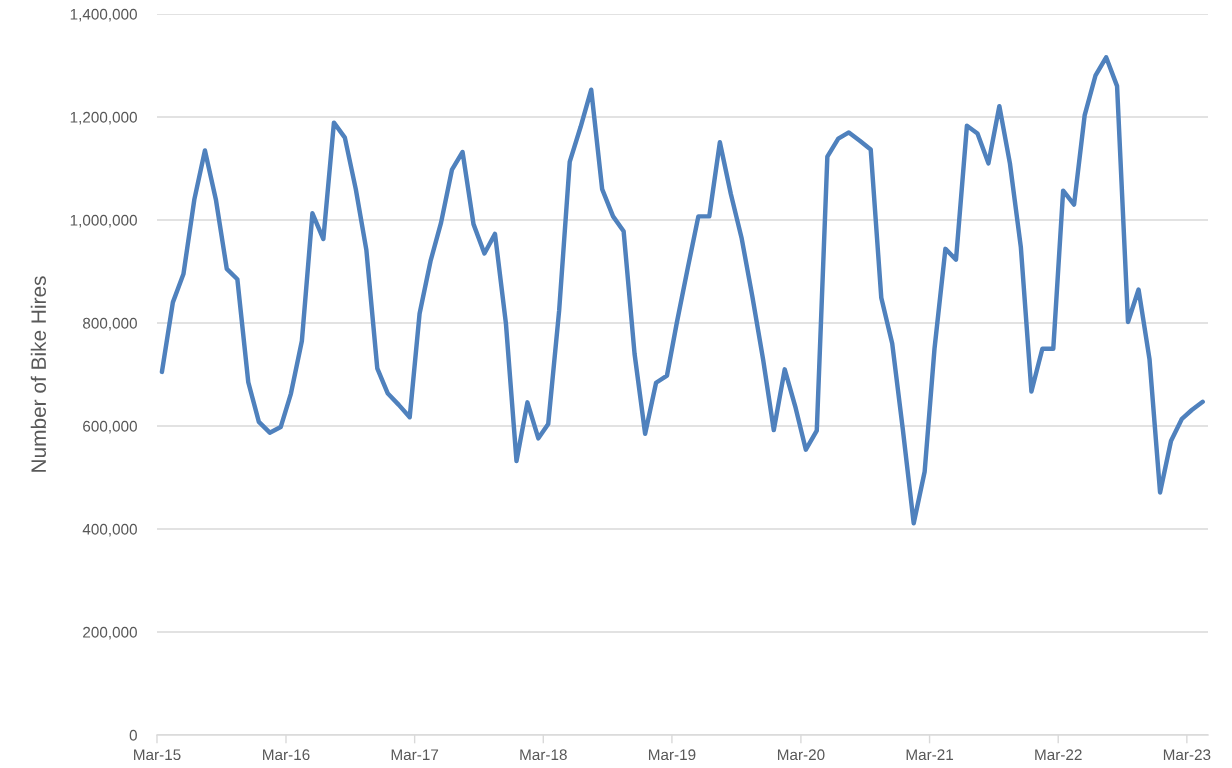 Image resolution: width=1232 pixels, height=768 pixels. What do you see at coordinates (930, 755) in the screenshot?
I see `x-tick-label: Mar-21` at bounding box center [930, 755].